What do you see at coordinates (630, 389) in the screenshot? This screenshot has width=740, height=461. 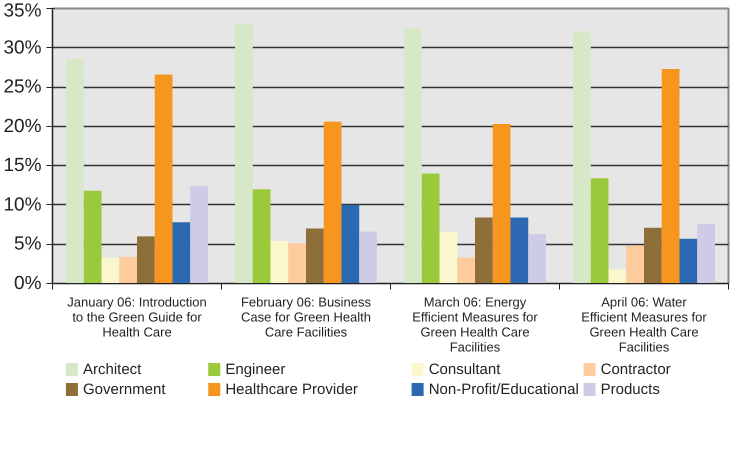 I see `legend-label: Products` at bounding box center [630, 389].